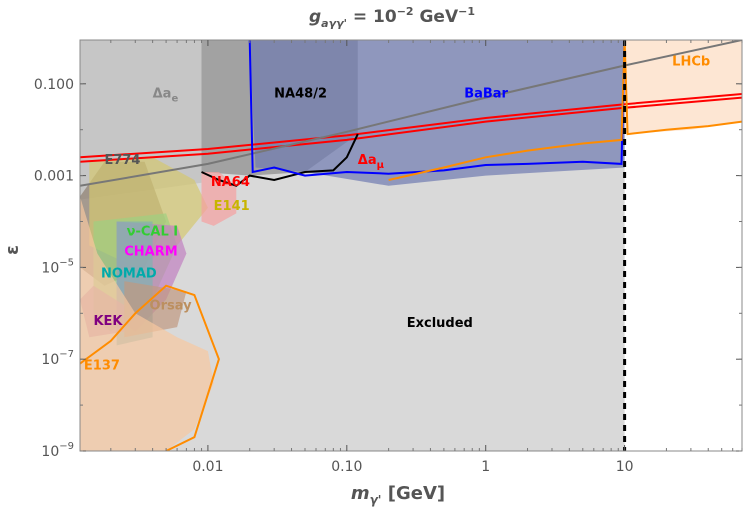 The image size is (747, 507). What do you see at coordinates (57, 266) in the screenshot?
I see `y-tick-label: 10⁻⁵` at bounding box center [57, 266].